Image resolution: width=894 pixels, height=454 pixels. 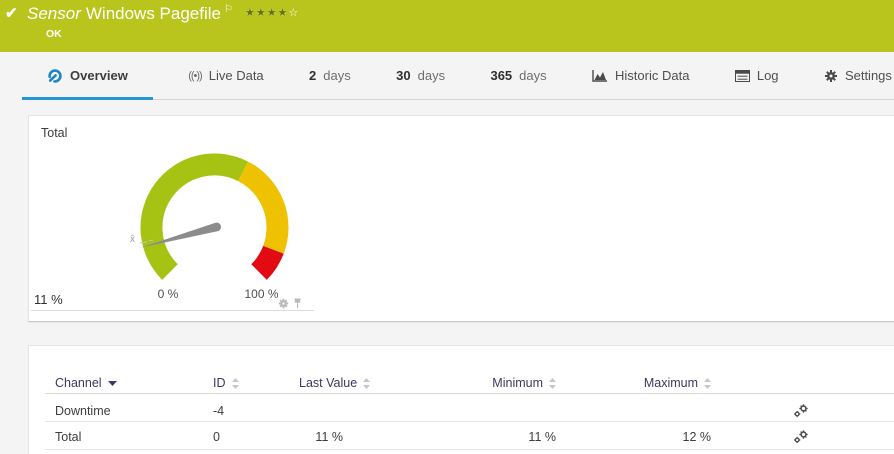 I want to click on column-label: Maximum, so click(x=670, y=383).